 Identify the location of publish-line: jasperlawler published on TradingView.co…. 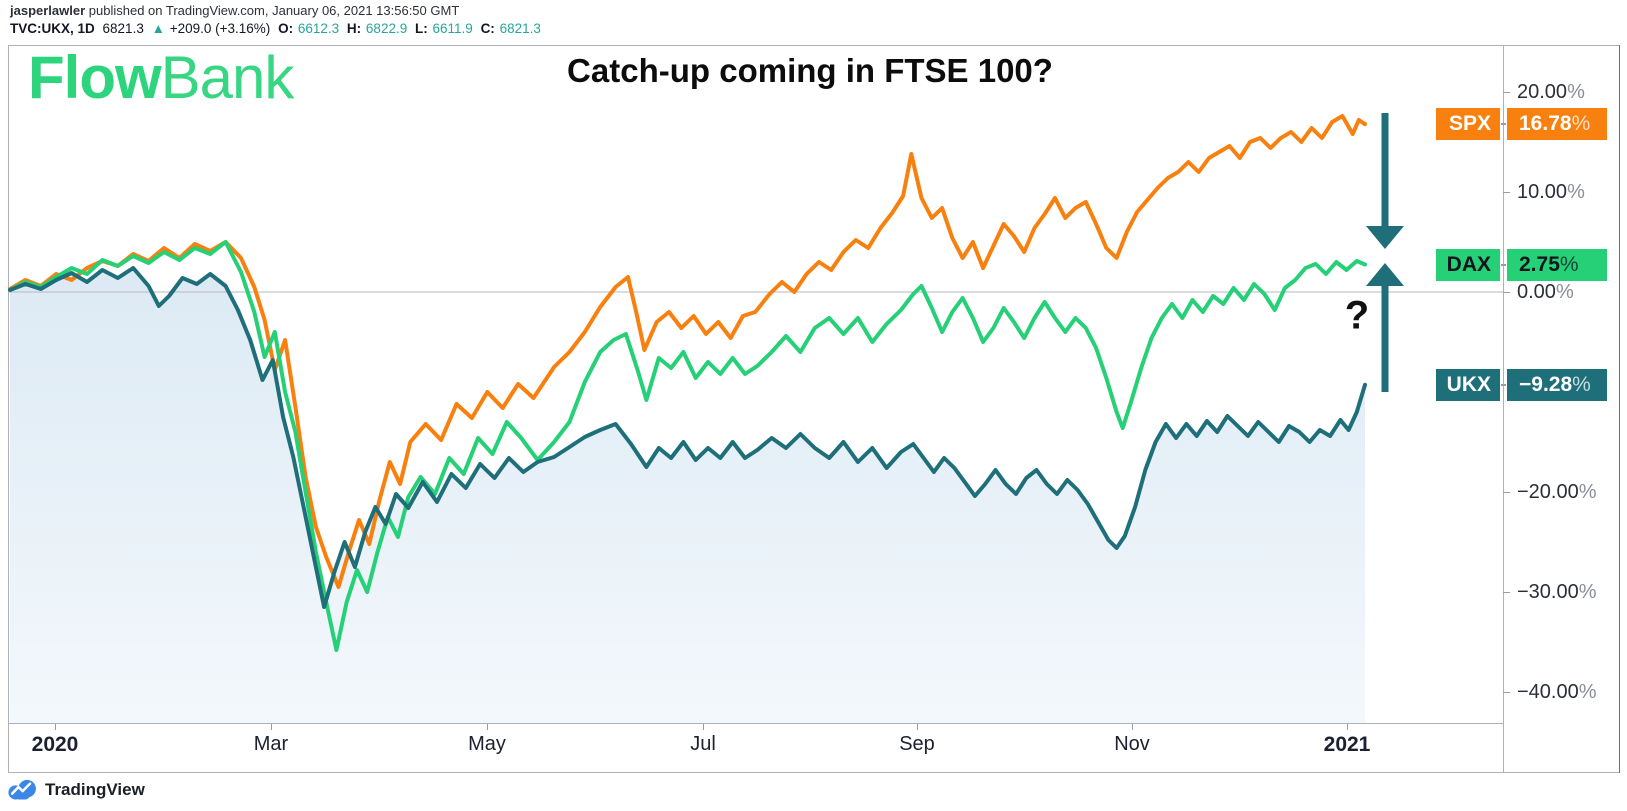
(234, 10).